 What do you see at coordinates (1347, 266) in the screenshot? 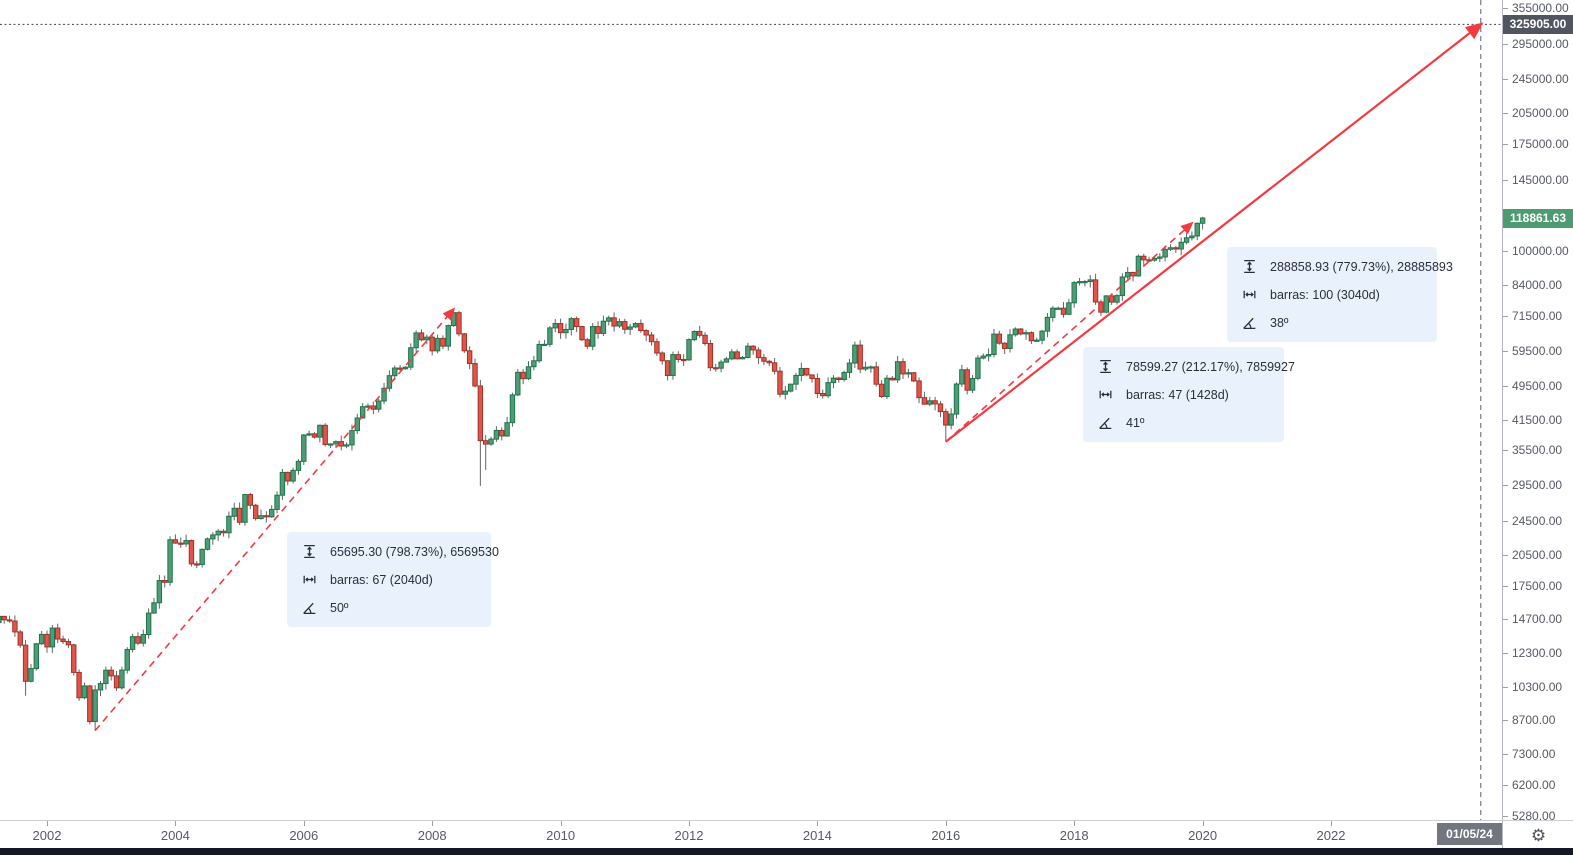
I see `measurement-range-row: 288858.93 (779.73%), 28885893` at bounding box center [1347, 266].